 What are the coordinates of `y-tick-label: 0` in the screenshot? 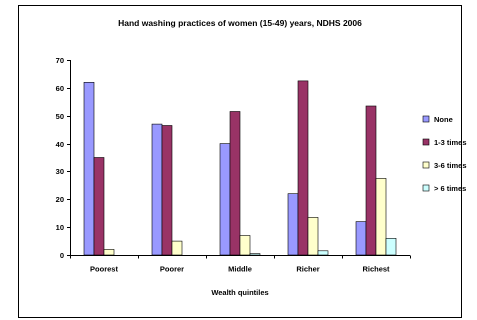 It's located at (62, 255).